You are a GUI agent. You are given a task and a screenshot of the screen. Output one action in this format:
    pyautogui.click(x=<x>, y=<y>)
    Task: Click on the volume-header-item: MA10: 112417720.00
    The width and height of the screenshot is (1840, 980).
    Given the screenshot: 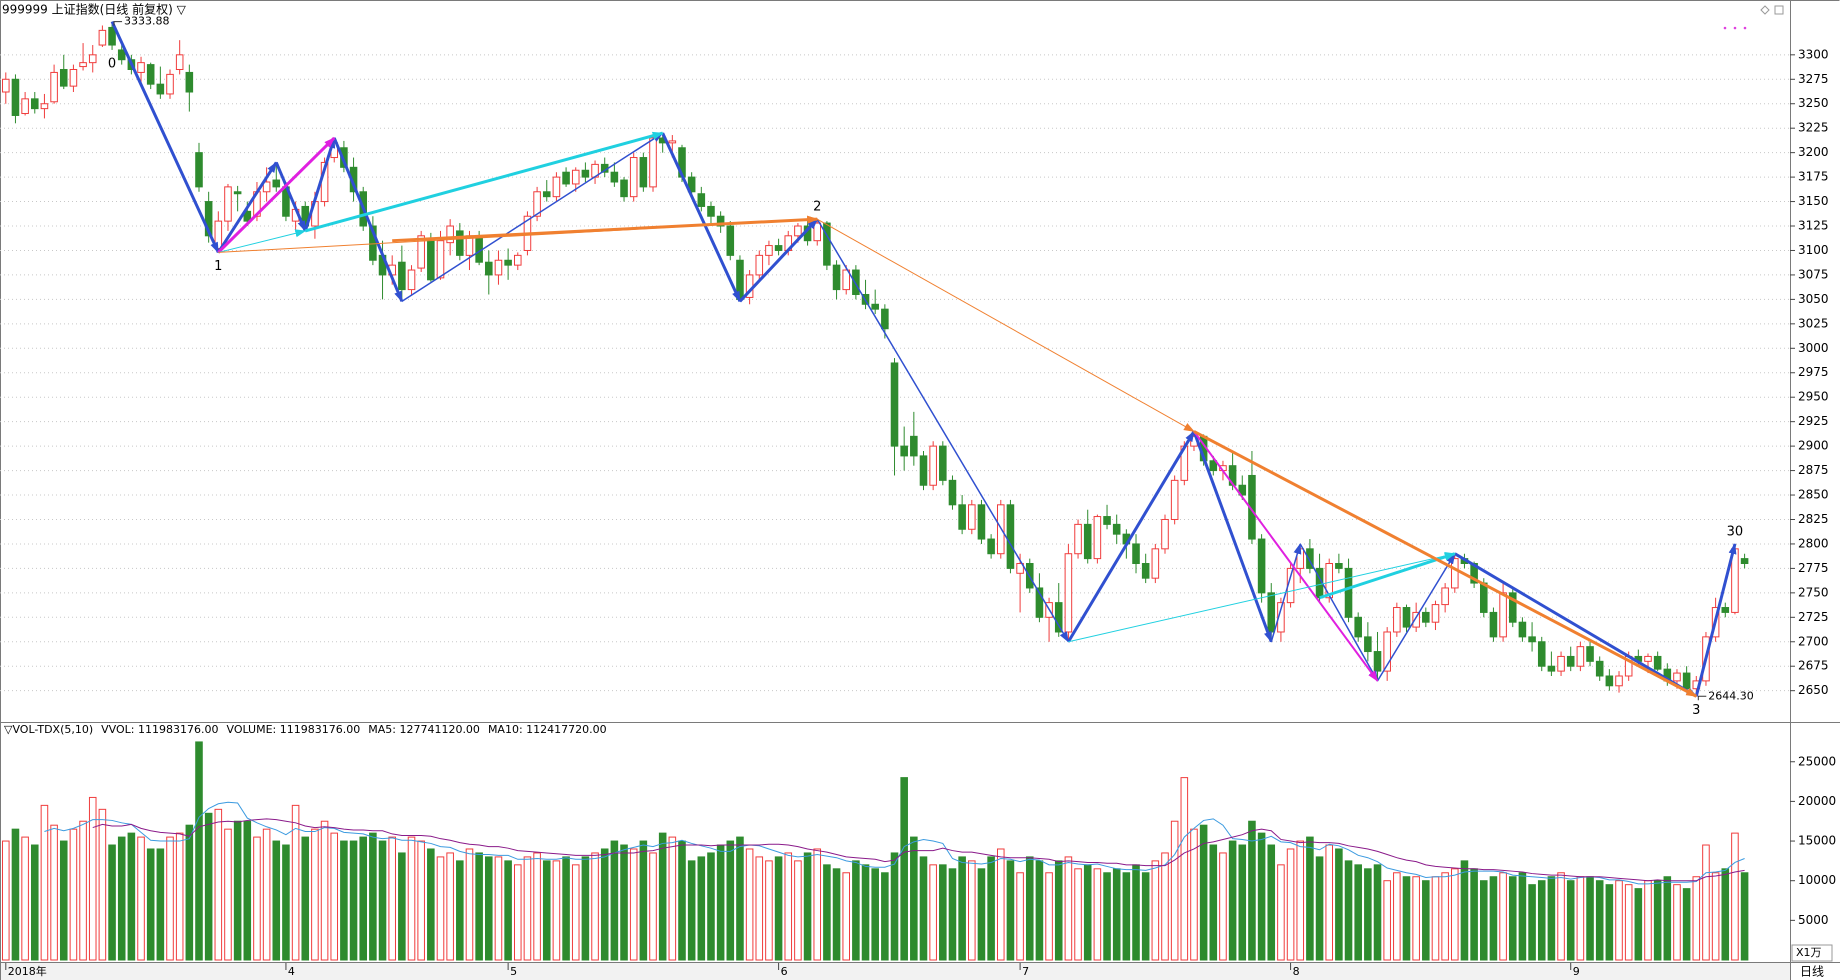 What is the action you would take?
    pyautogui.click(x=547, y=729)
    